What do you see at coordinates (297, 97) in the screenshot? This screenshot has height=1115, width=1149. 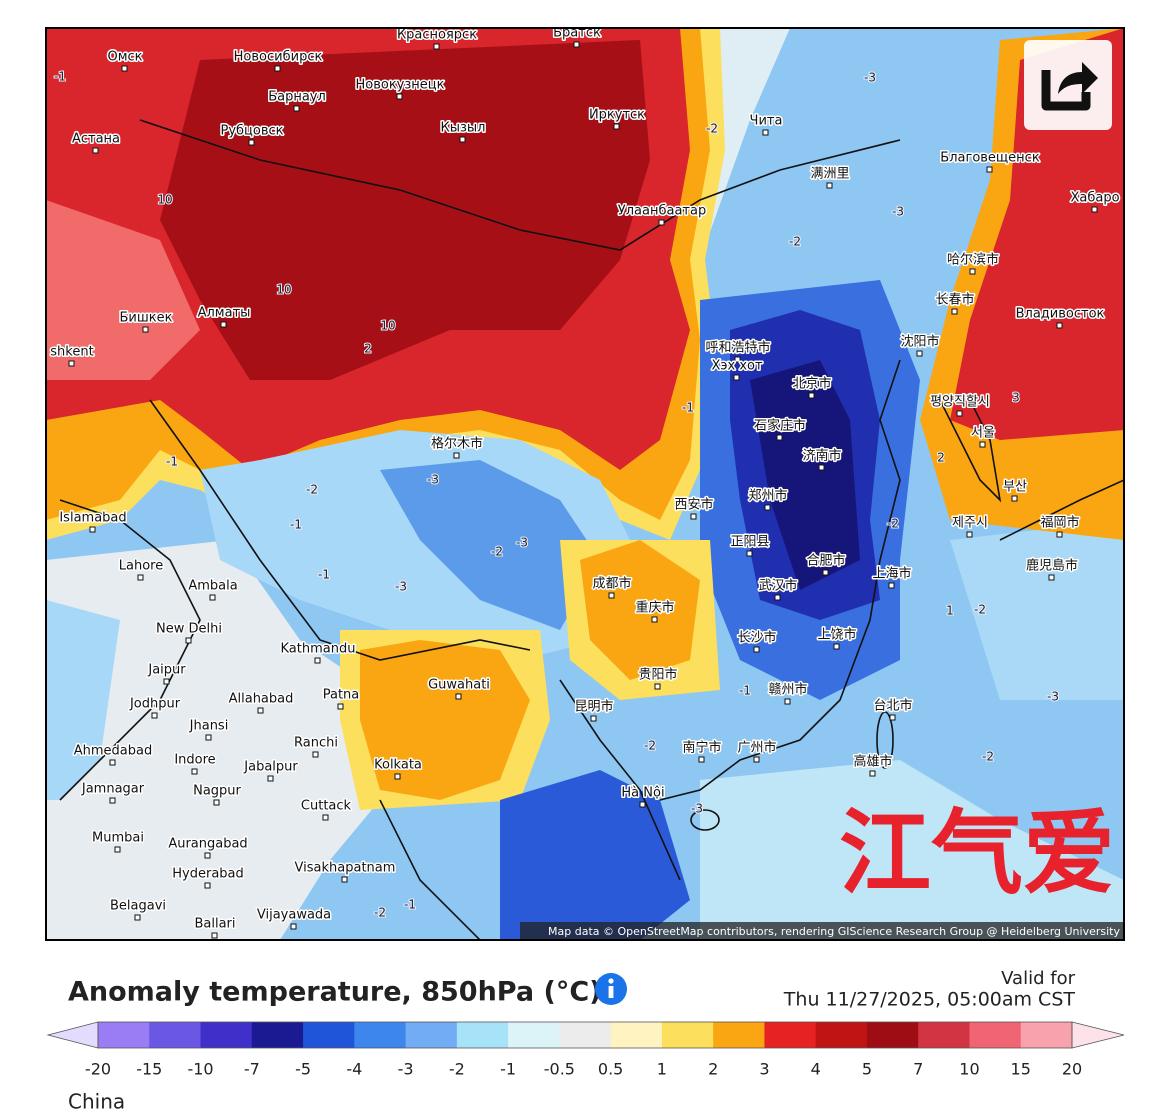 I see `city-label: Барнаул` at bounding box center [297, 97].